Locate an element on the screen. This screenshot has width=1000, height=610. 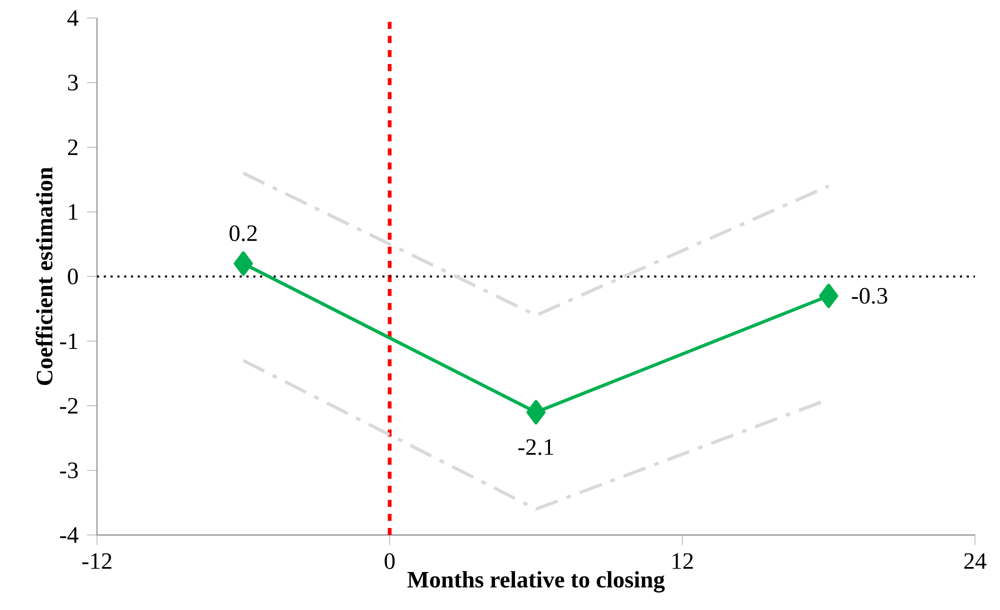
y-tick-label: -3 is located at coordinates (69, 470).